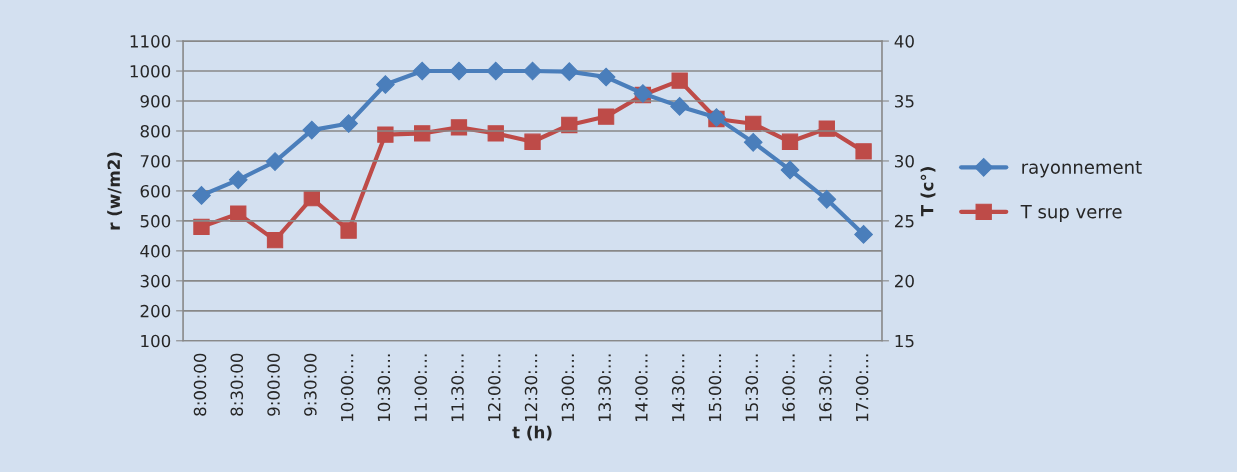 The height and width of the screenshot is (472, 1237). I want to click on x-tick-label: 8:30:00, so click(237, 384).